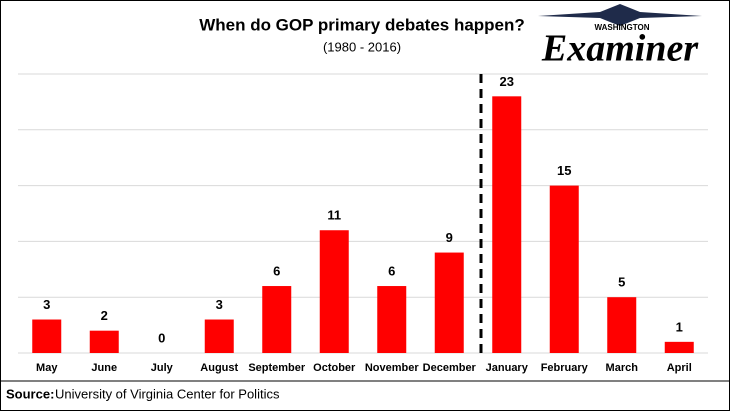 The image size is (730, 411). What do you see at coordinates (564, 170) in the screenshot?
I see `value-label: 15` at bounding box center [564, 170].